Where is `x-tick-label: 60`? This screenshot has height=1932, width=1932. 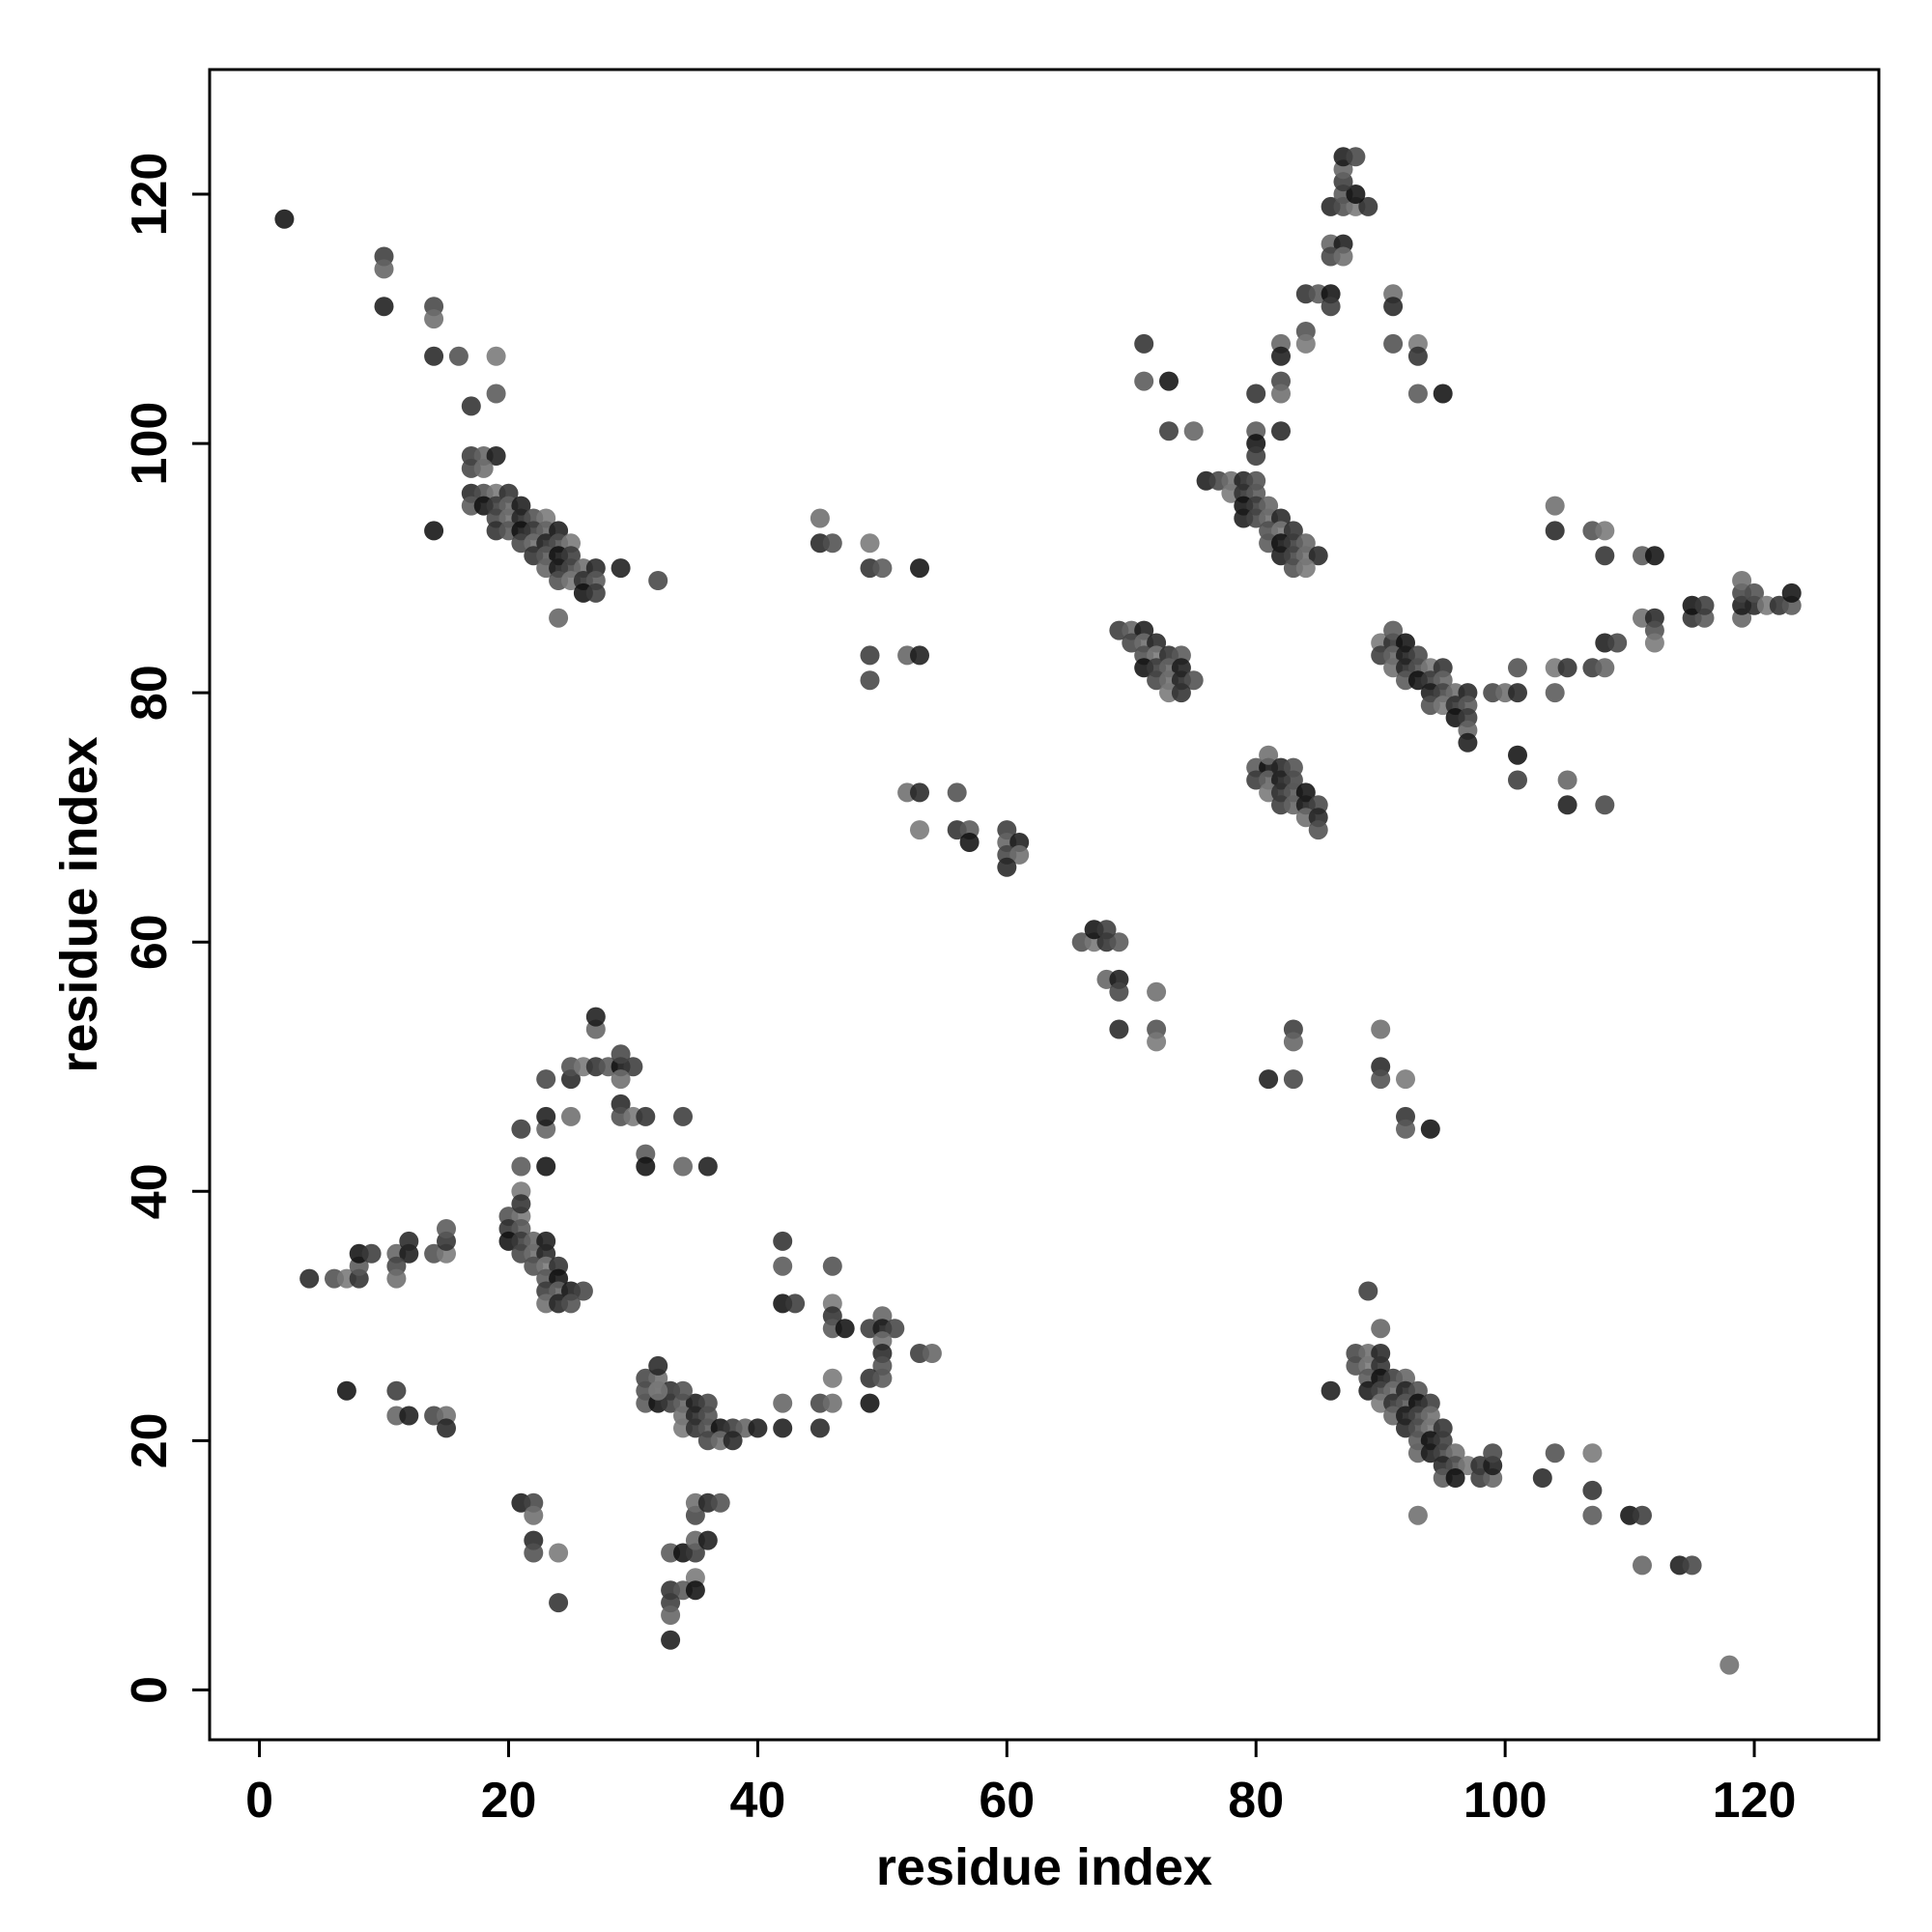
x-tick-label: 60 is located at coordinates (1007, 1801).